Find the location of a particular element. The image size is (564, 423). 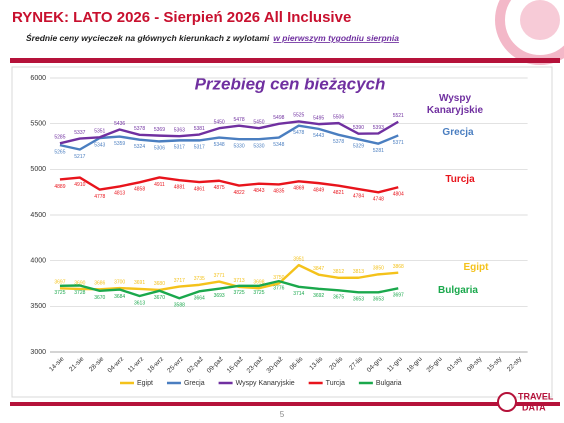

data-label: 5381 is located at coordinates (199, 129).